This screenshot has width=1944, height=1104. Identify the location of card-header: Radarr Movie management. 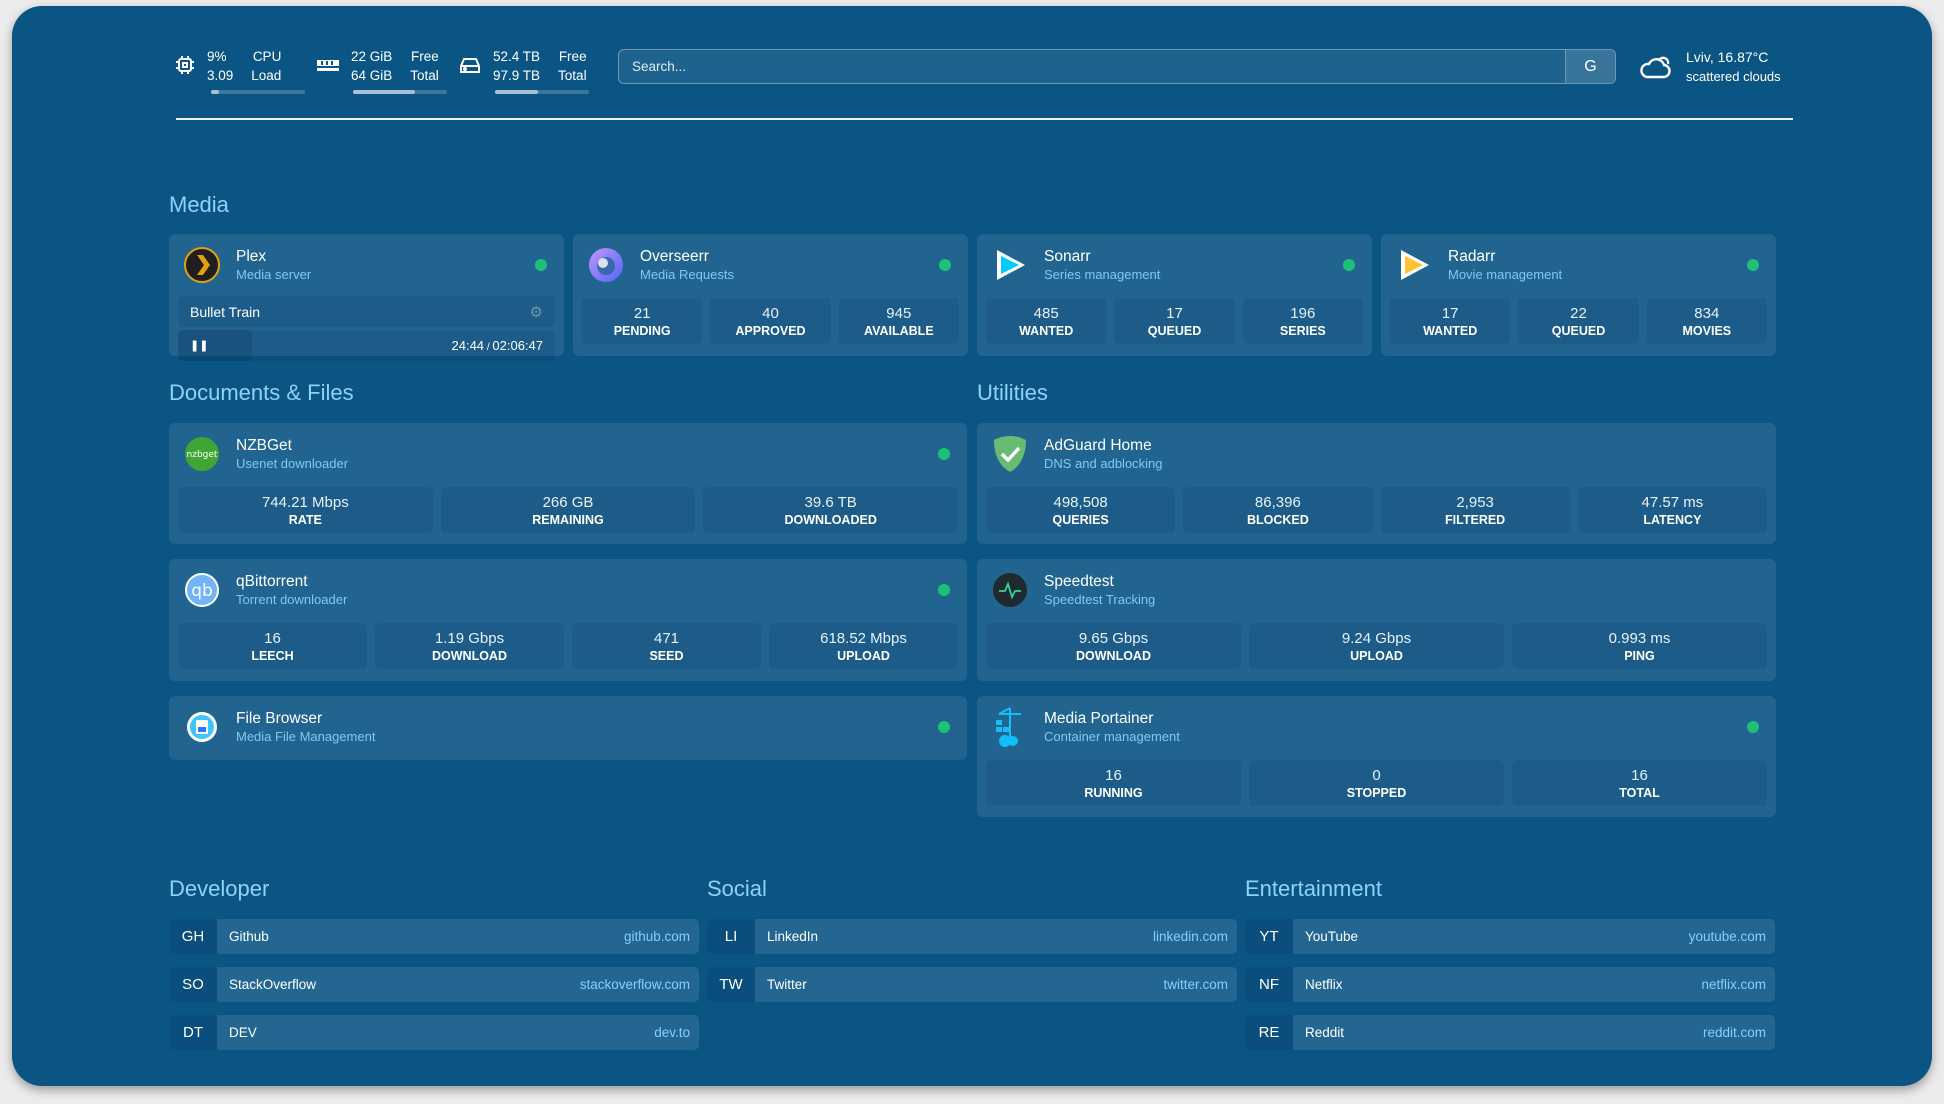
(1578, 265).